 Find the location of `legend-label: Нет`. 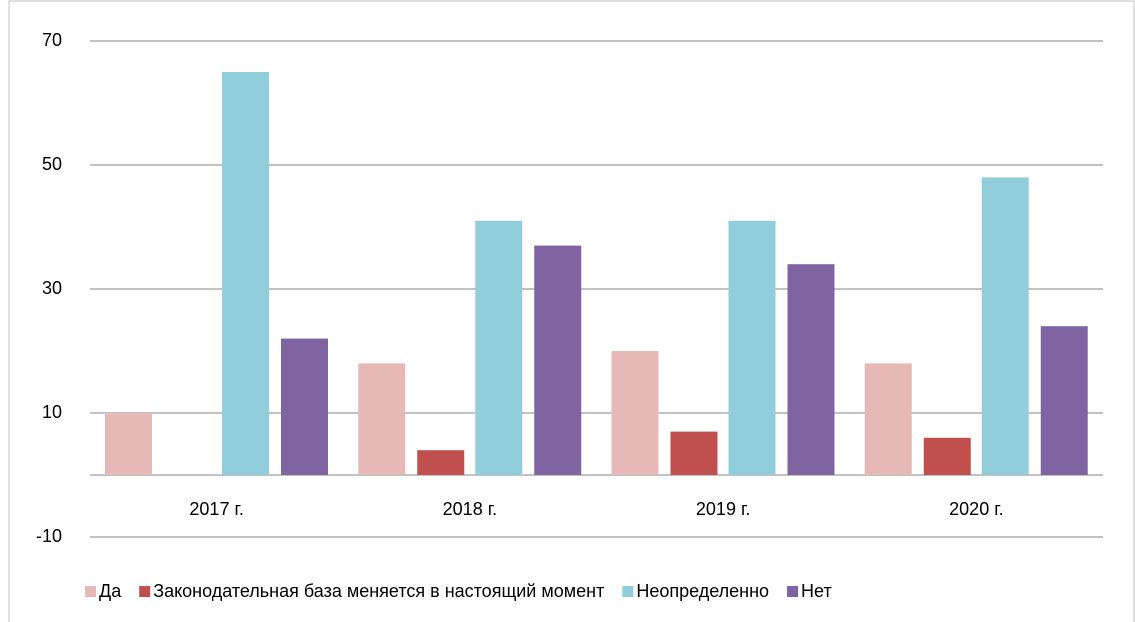

legend-label: Нет is located at coordinates (816, 591).